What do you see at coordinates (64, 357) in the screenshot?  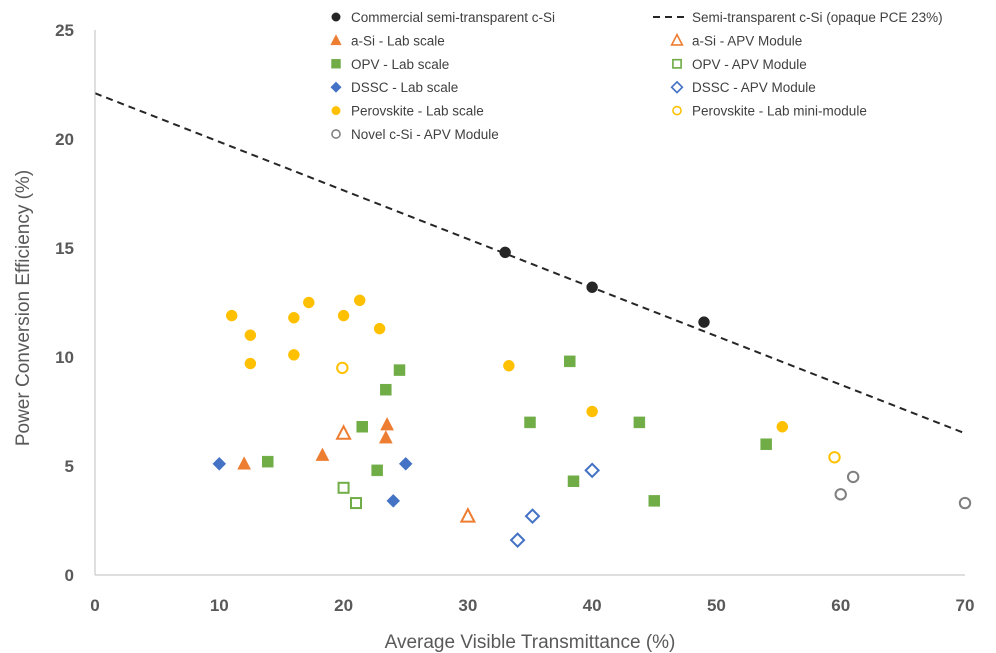 I see `y-tick-label: 10` at bounding box center [64, 357].